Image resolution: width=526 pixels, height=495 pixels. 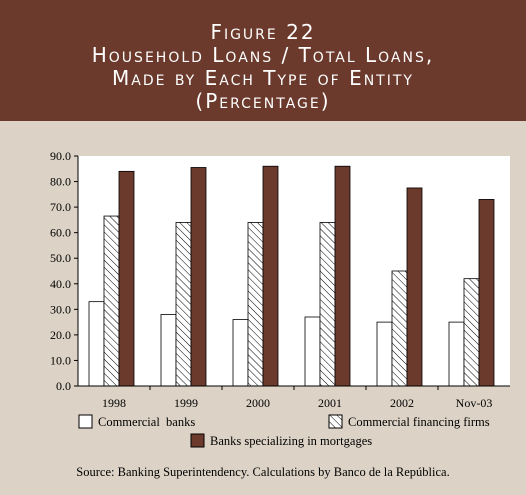 What do you see at coordinates (60, 156) in the screenshot?
I see `y-tick-label: 90.0` at bounding box center [60, 156].